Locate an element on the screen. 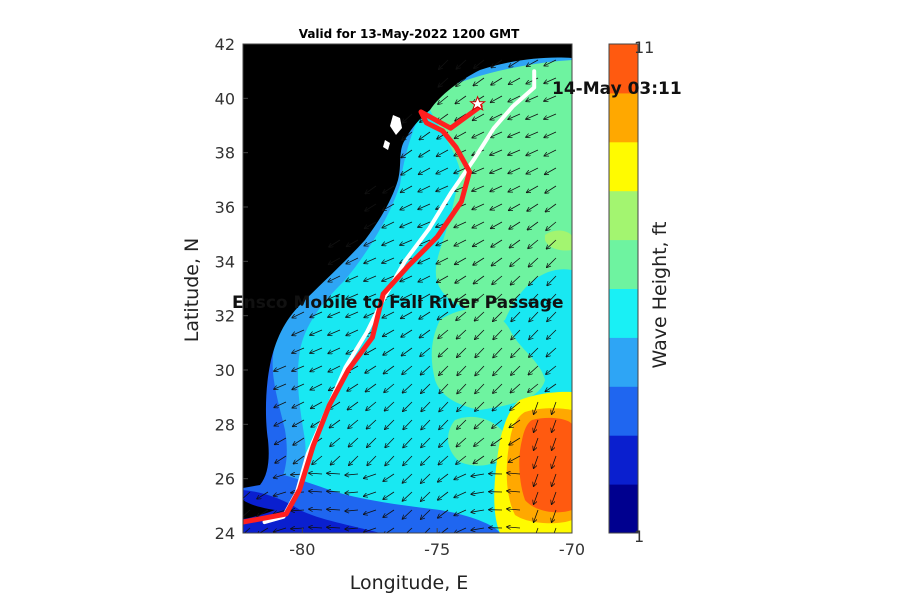 The width and height of the screenshot is (900, 600). y-axis-ticks: 24 26 28 30 32 34 36 38 40 42 is located at coordinates (231, 289).